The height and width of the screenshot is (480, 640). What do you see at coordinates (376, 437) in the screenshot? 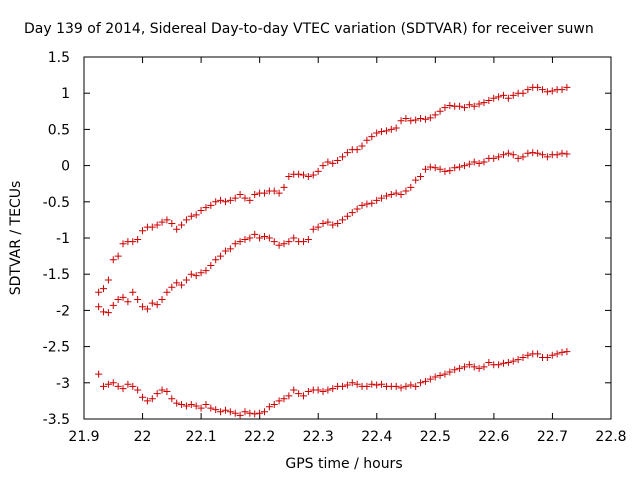
I see `x-tick-label: 22.4` at bounding box center [376, 437].